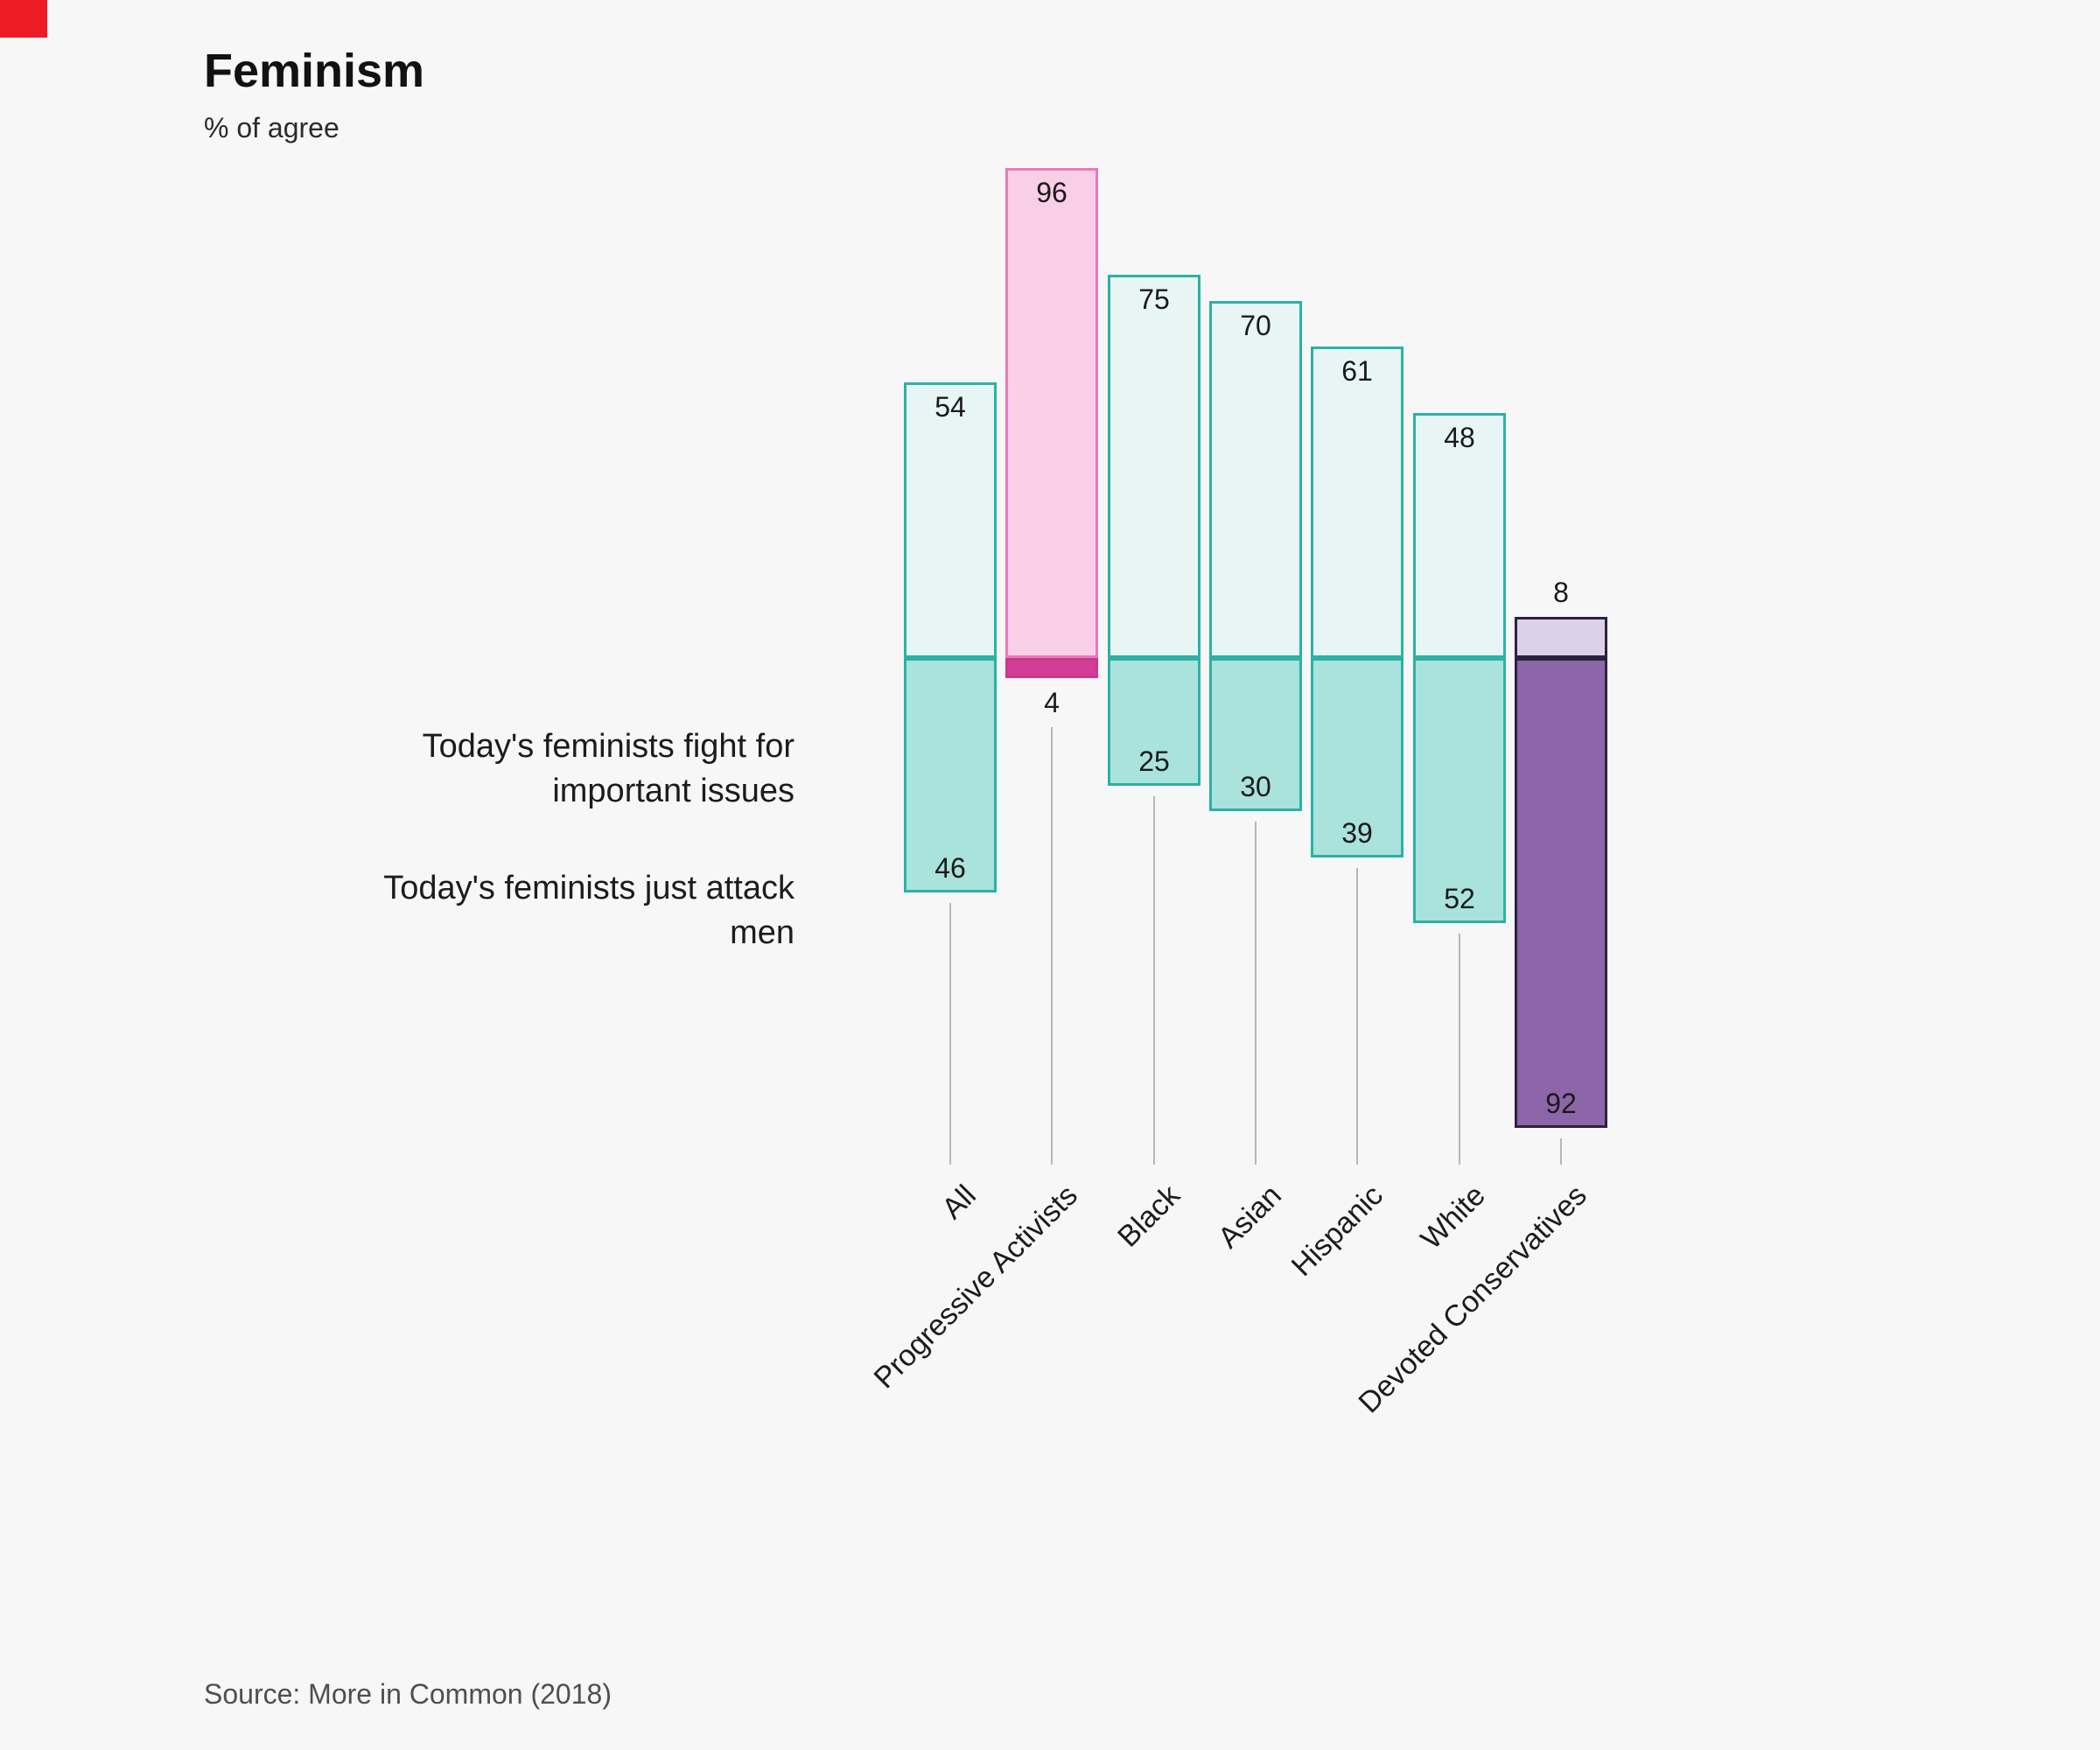 This screenshot has height=1750, width=2100. What do you see at coordinates (1459, 535) in the screenshot?
I see `bar-top-white` at bounding box center [1459, 535].